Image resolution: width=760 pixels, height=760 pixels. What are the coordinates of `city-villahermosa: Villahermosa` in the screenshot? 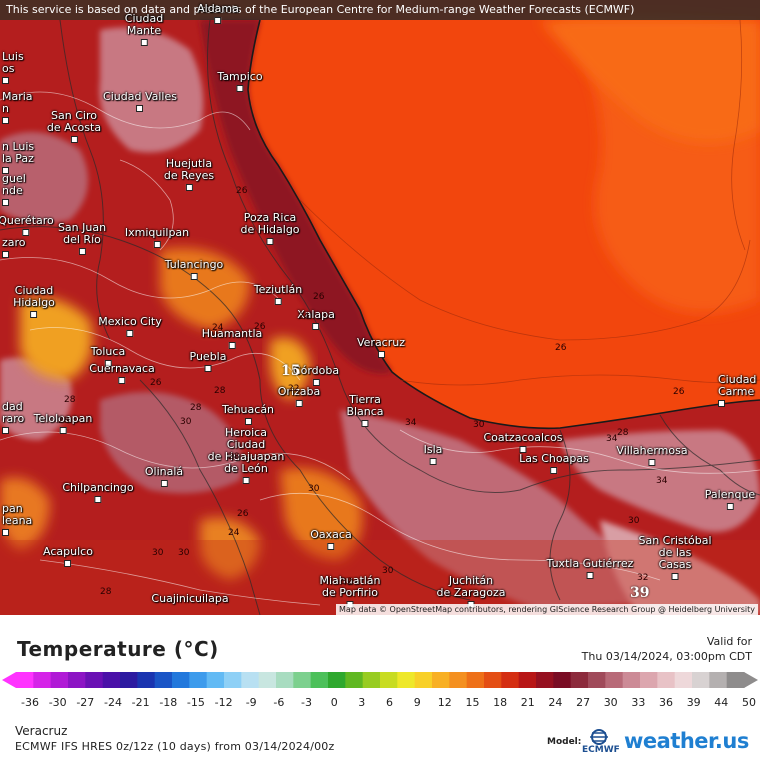 It's located at (651, 455).